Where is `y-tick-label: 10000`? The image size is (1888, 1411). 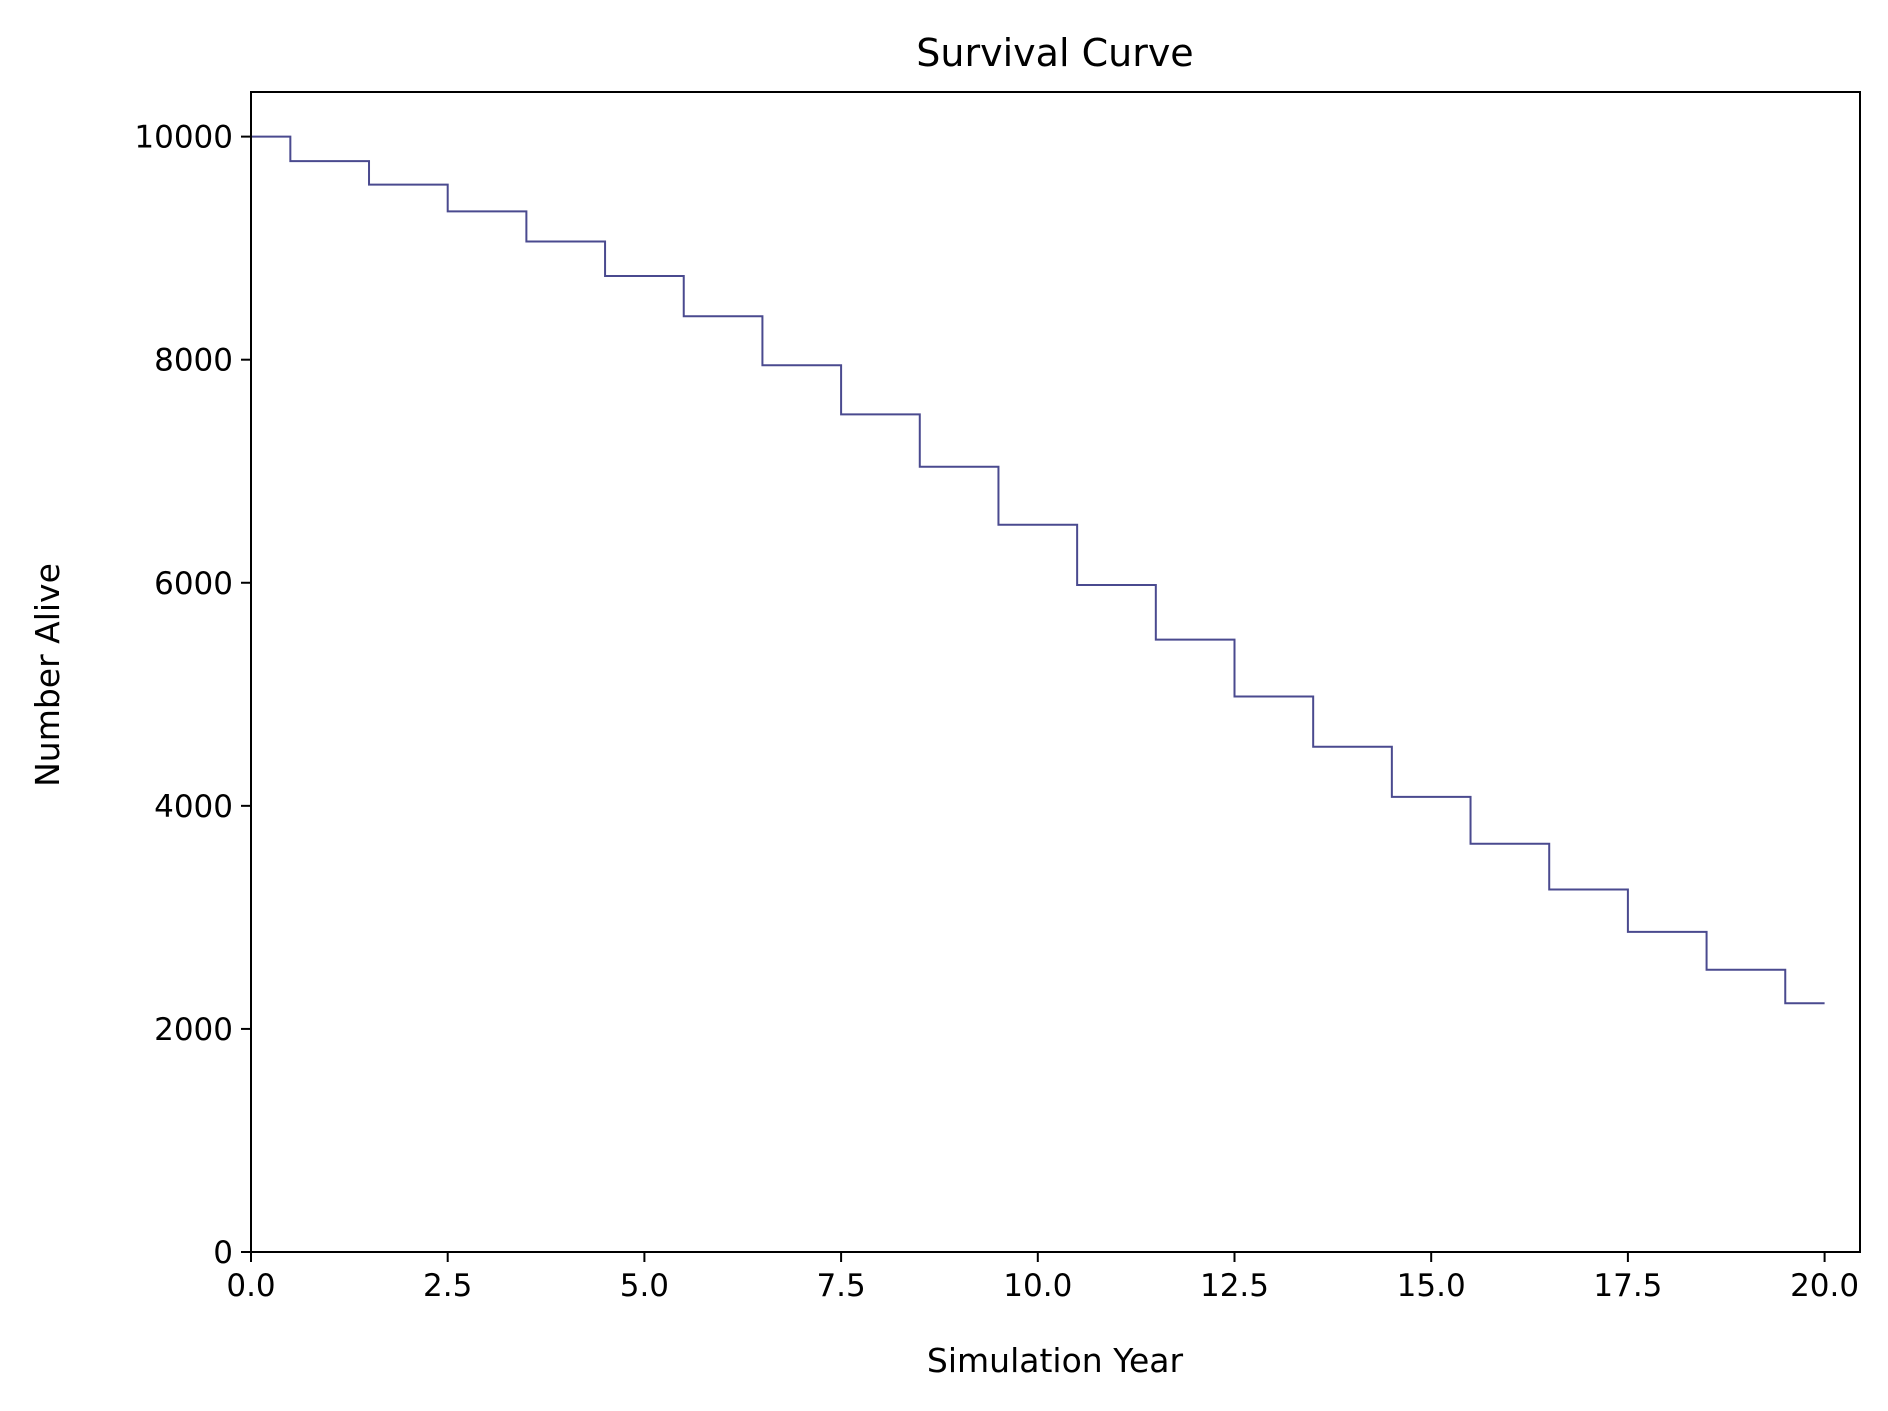
y-tick-label: 10000 is located at coordinates (183, 138).